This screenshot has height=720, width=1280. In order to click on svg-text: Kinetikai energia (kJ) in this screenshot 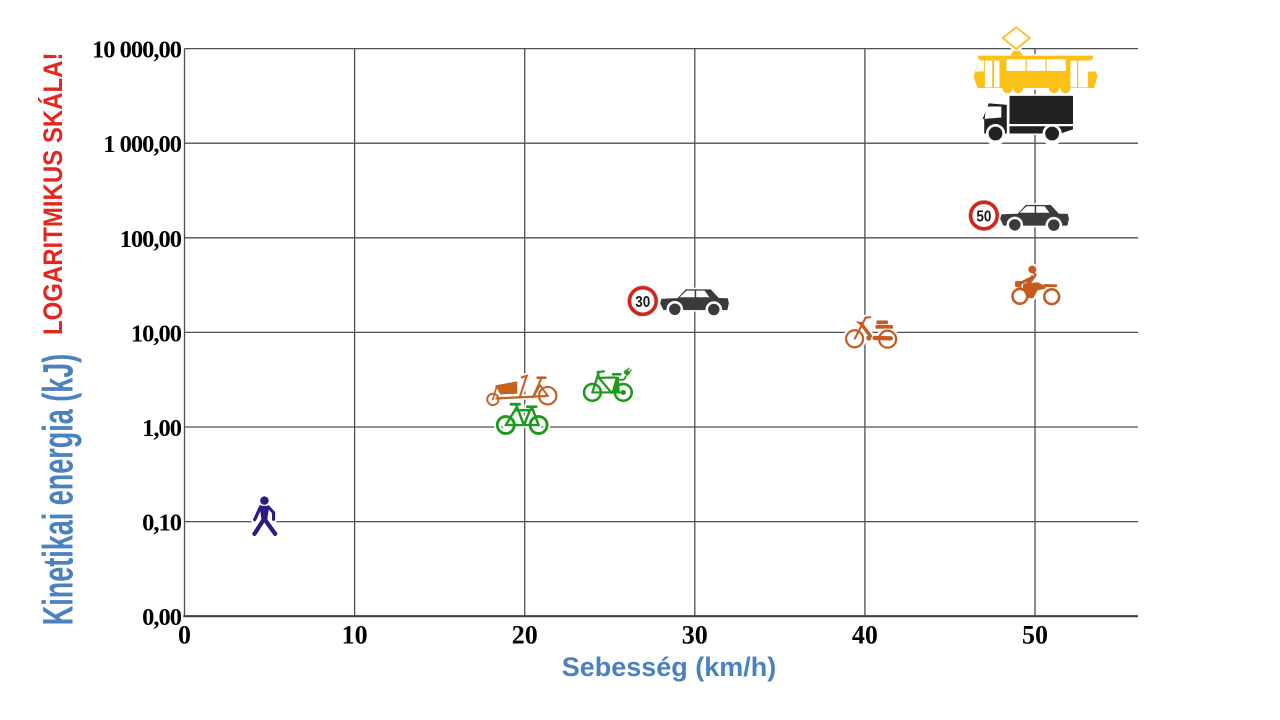, I will do `click(58, 490)`.